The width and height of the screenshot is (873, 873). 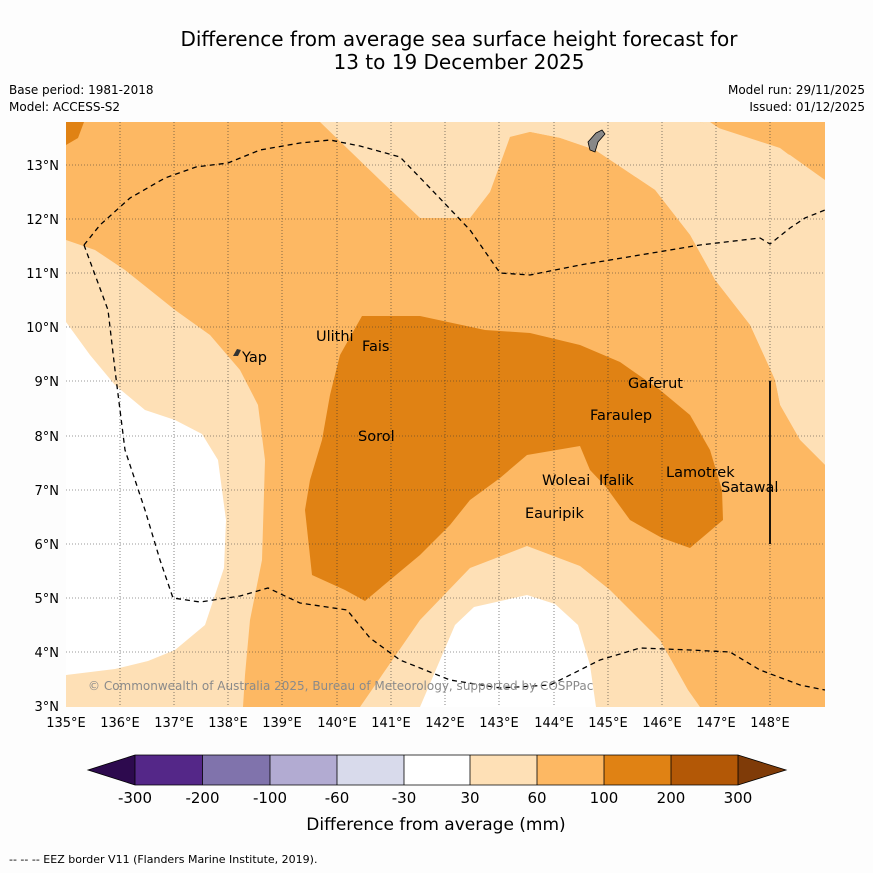 I want to click on lon-tick-label: 135°E, so click(x=66, y=723).